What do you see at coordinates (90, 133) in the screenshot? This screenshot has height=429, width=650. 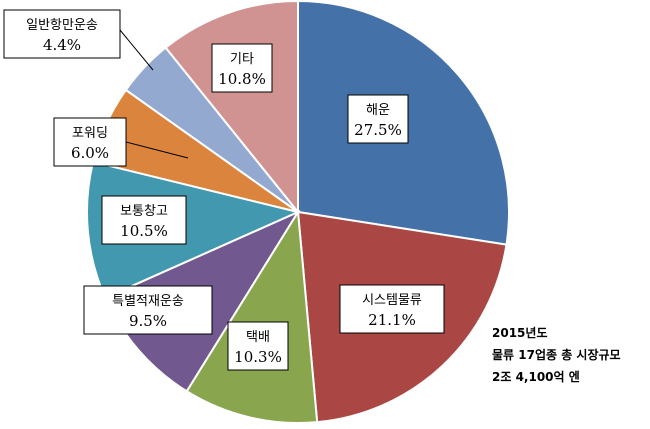 I see `slice-category-label: 포워딩` at bounding box center [90, 133].